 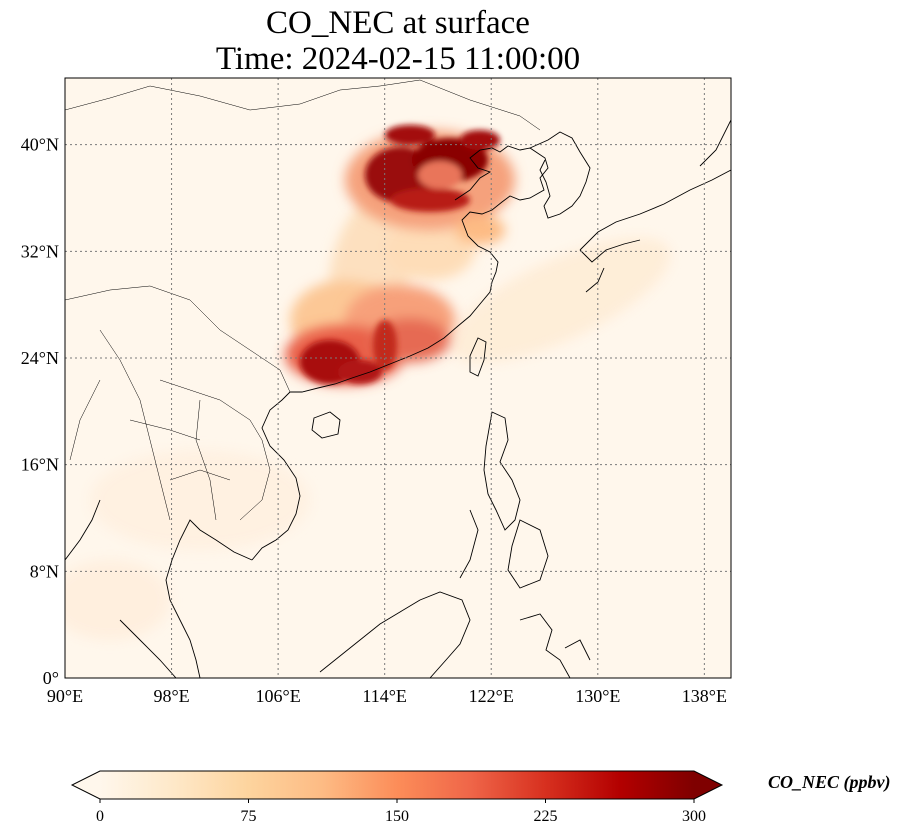 I want to click on border-laos-vietnam, so click(x=215, y=450).